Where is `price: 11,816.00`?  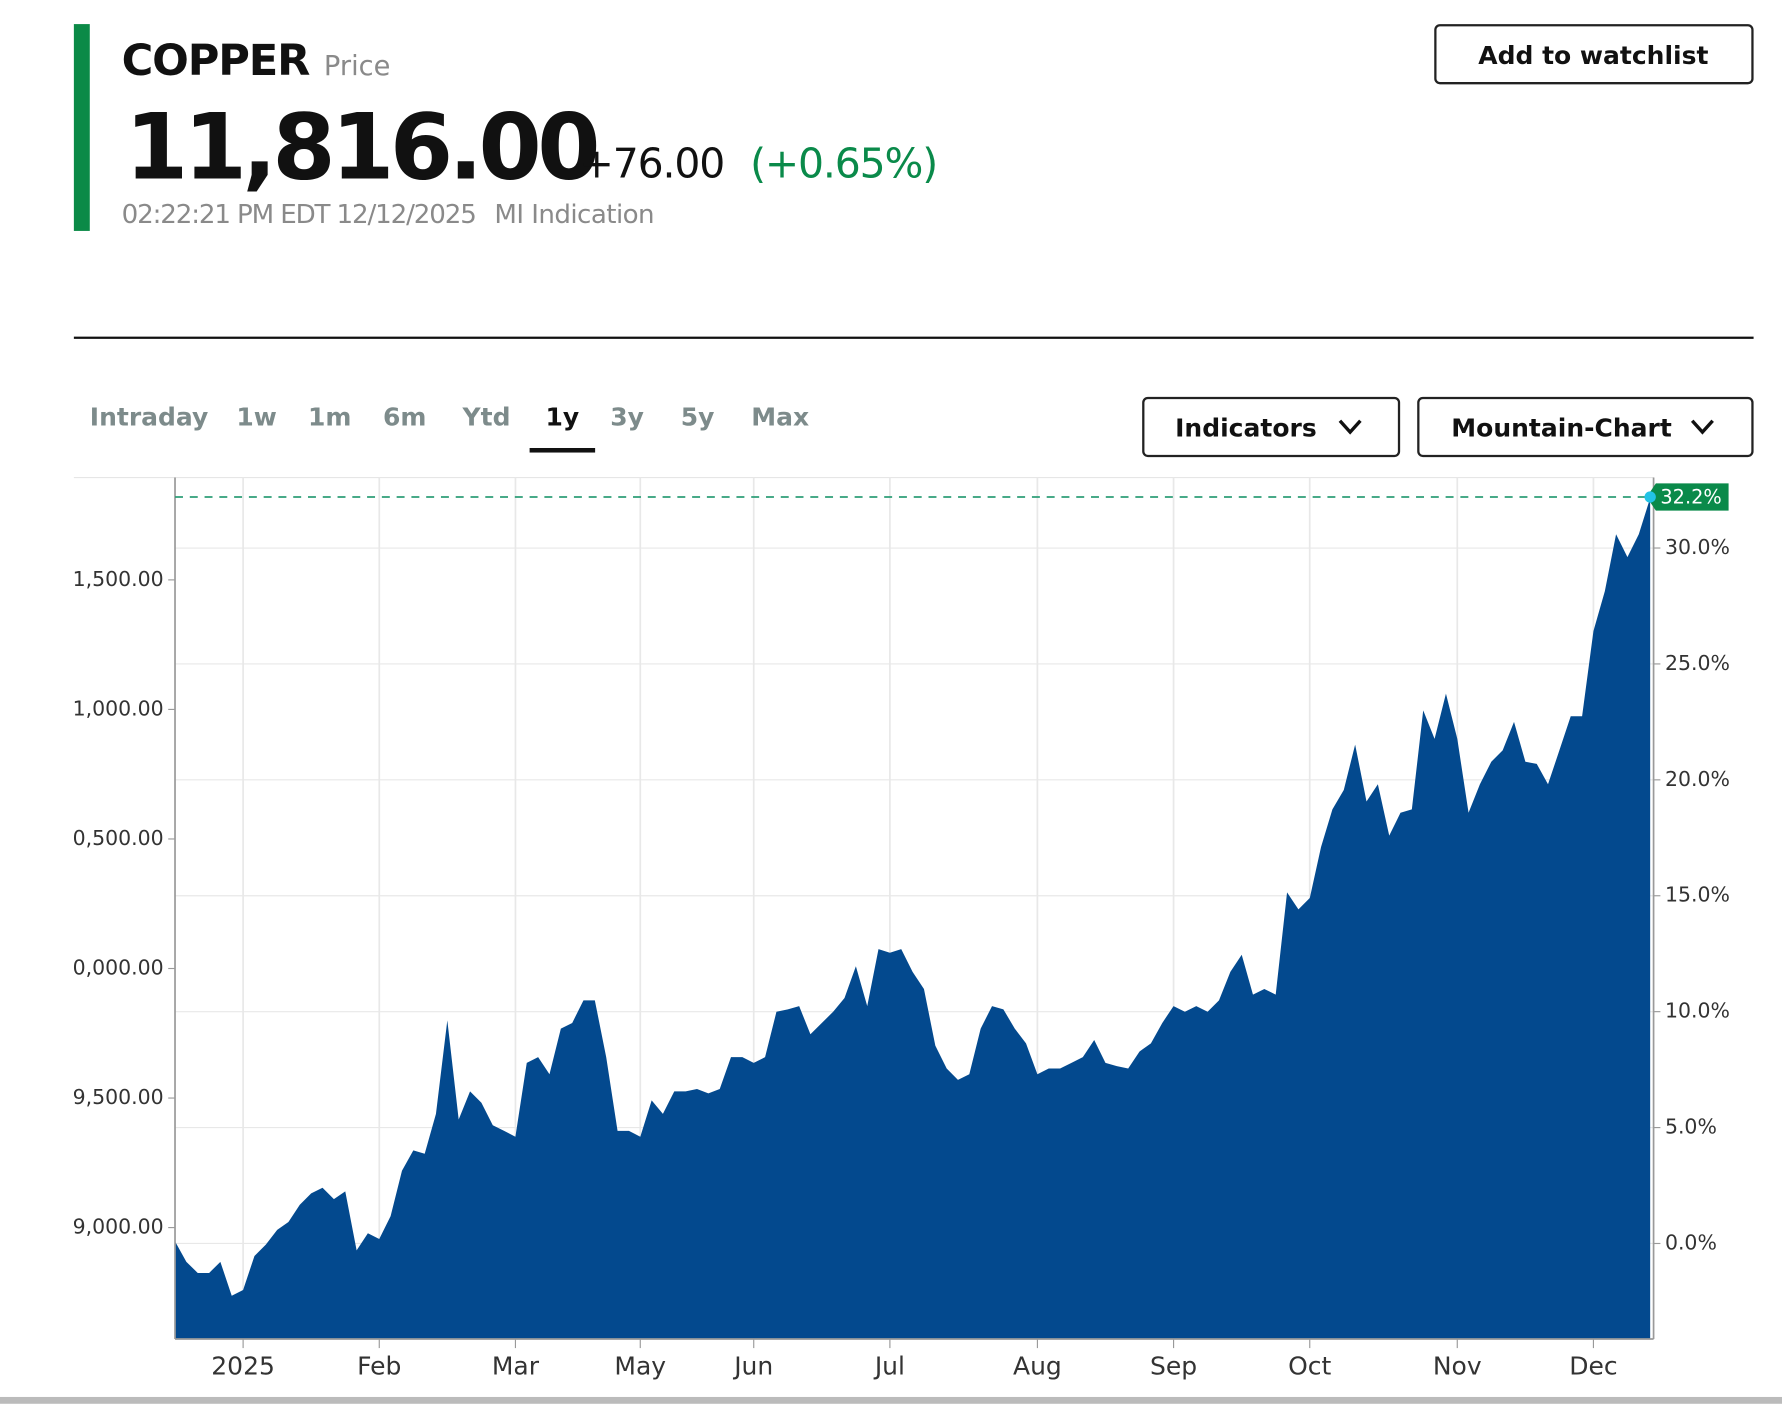 price: 11,816.00 is located at coordinates (360, 148).